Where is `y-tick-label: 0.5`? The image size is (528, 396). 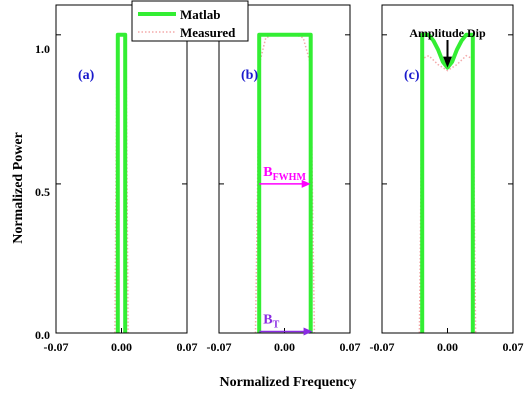
y-tick-label: 0.5 is located at coordinates (42, 192).